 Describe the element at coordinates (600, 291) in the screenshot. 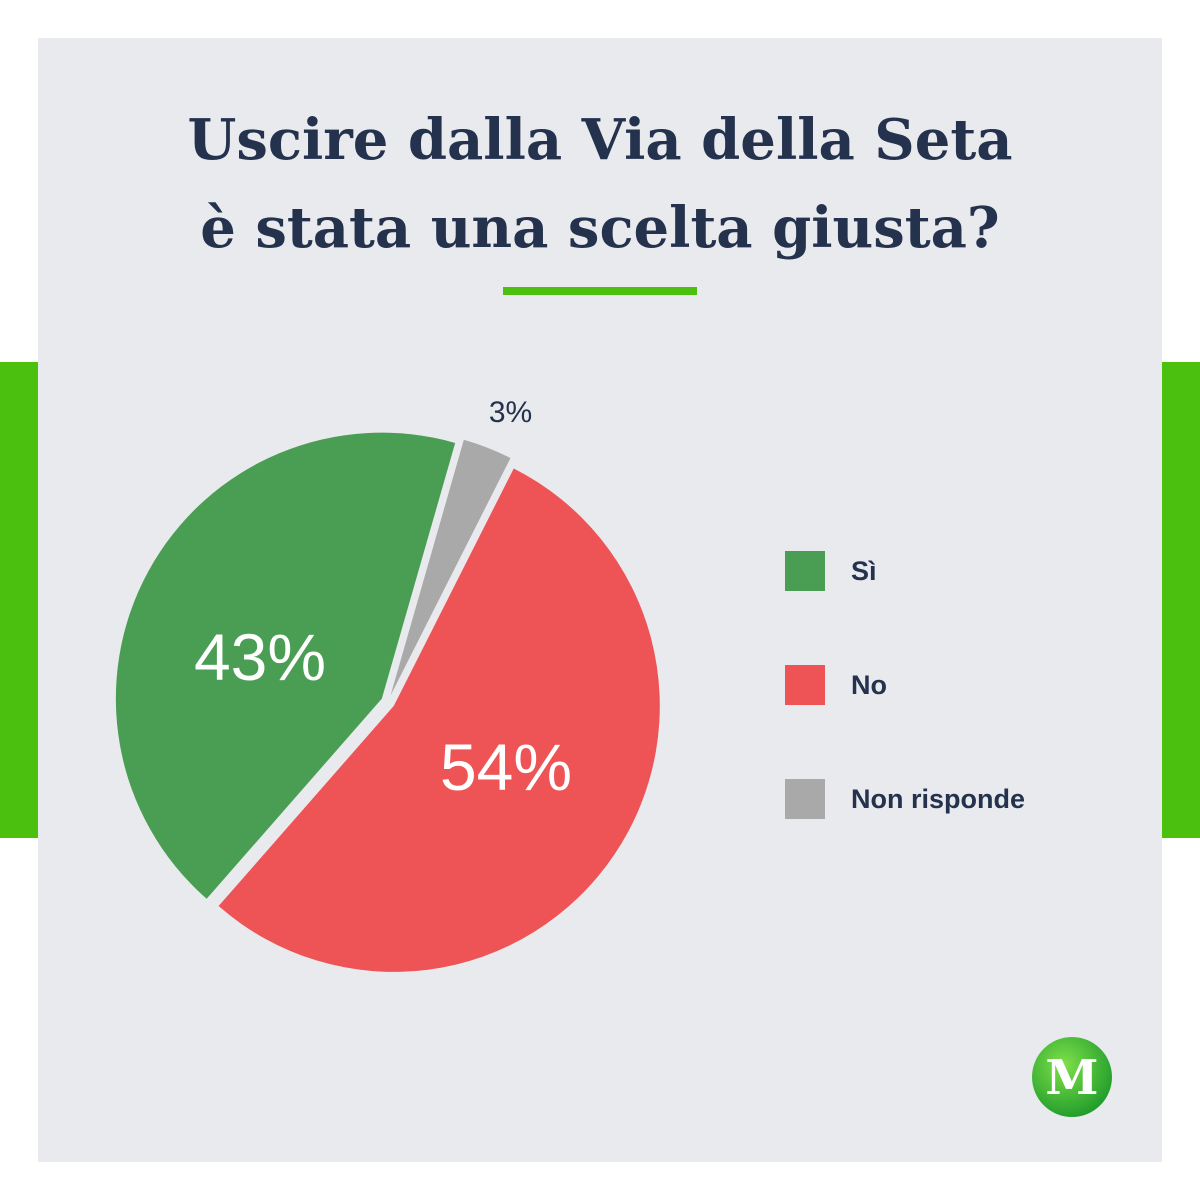

I see `title-underline` at that location.